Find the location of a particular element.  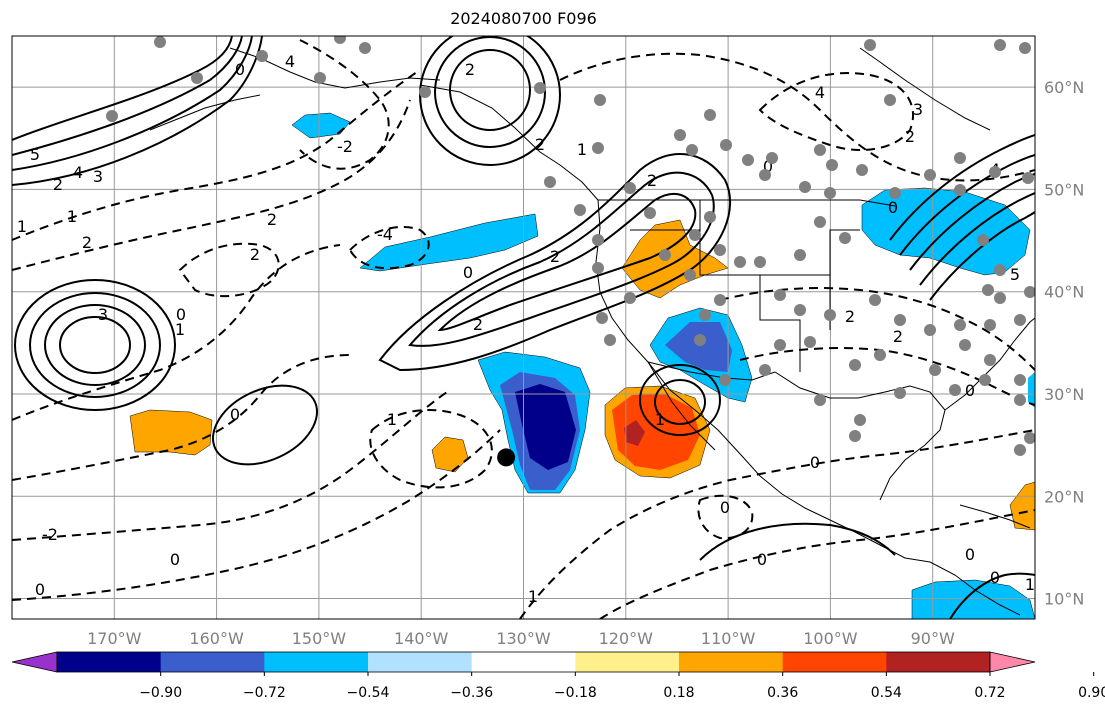

shade-region-small-orange is located at coordinates (450, 454).